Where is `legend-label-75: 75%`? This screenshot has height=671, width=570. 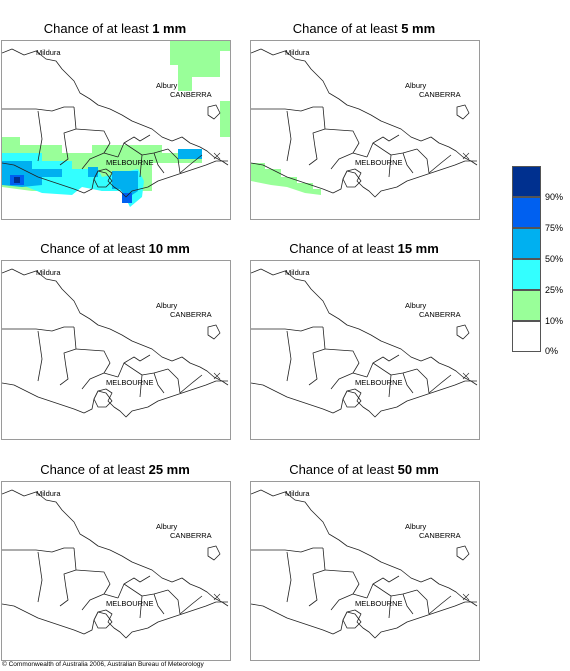
legend-label-75: 75% is located at coordinates (554, 228).